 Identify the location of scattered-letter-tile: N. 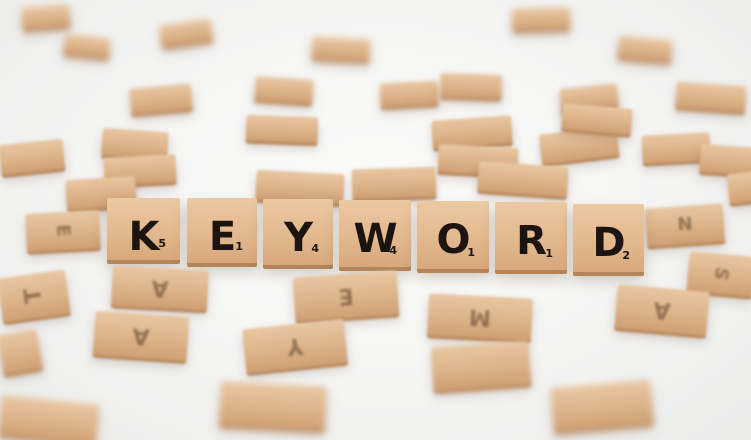
(685, 225).